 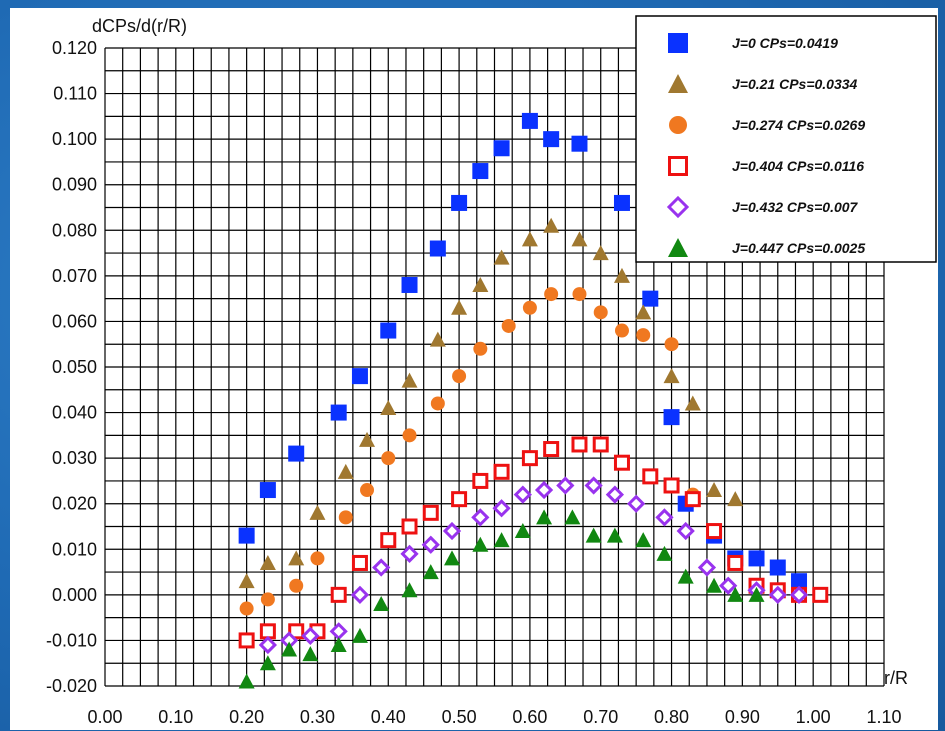 I want to click on x-tick-label: 0.10, so click(x=175, y=717).